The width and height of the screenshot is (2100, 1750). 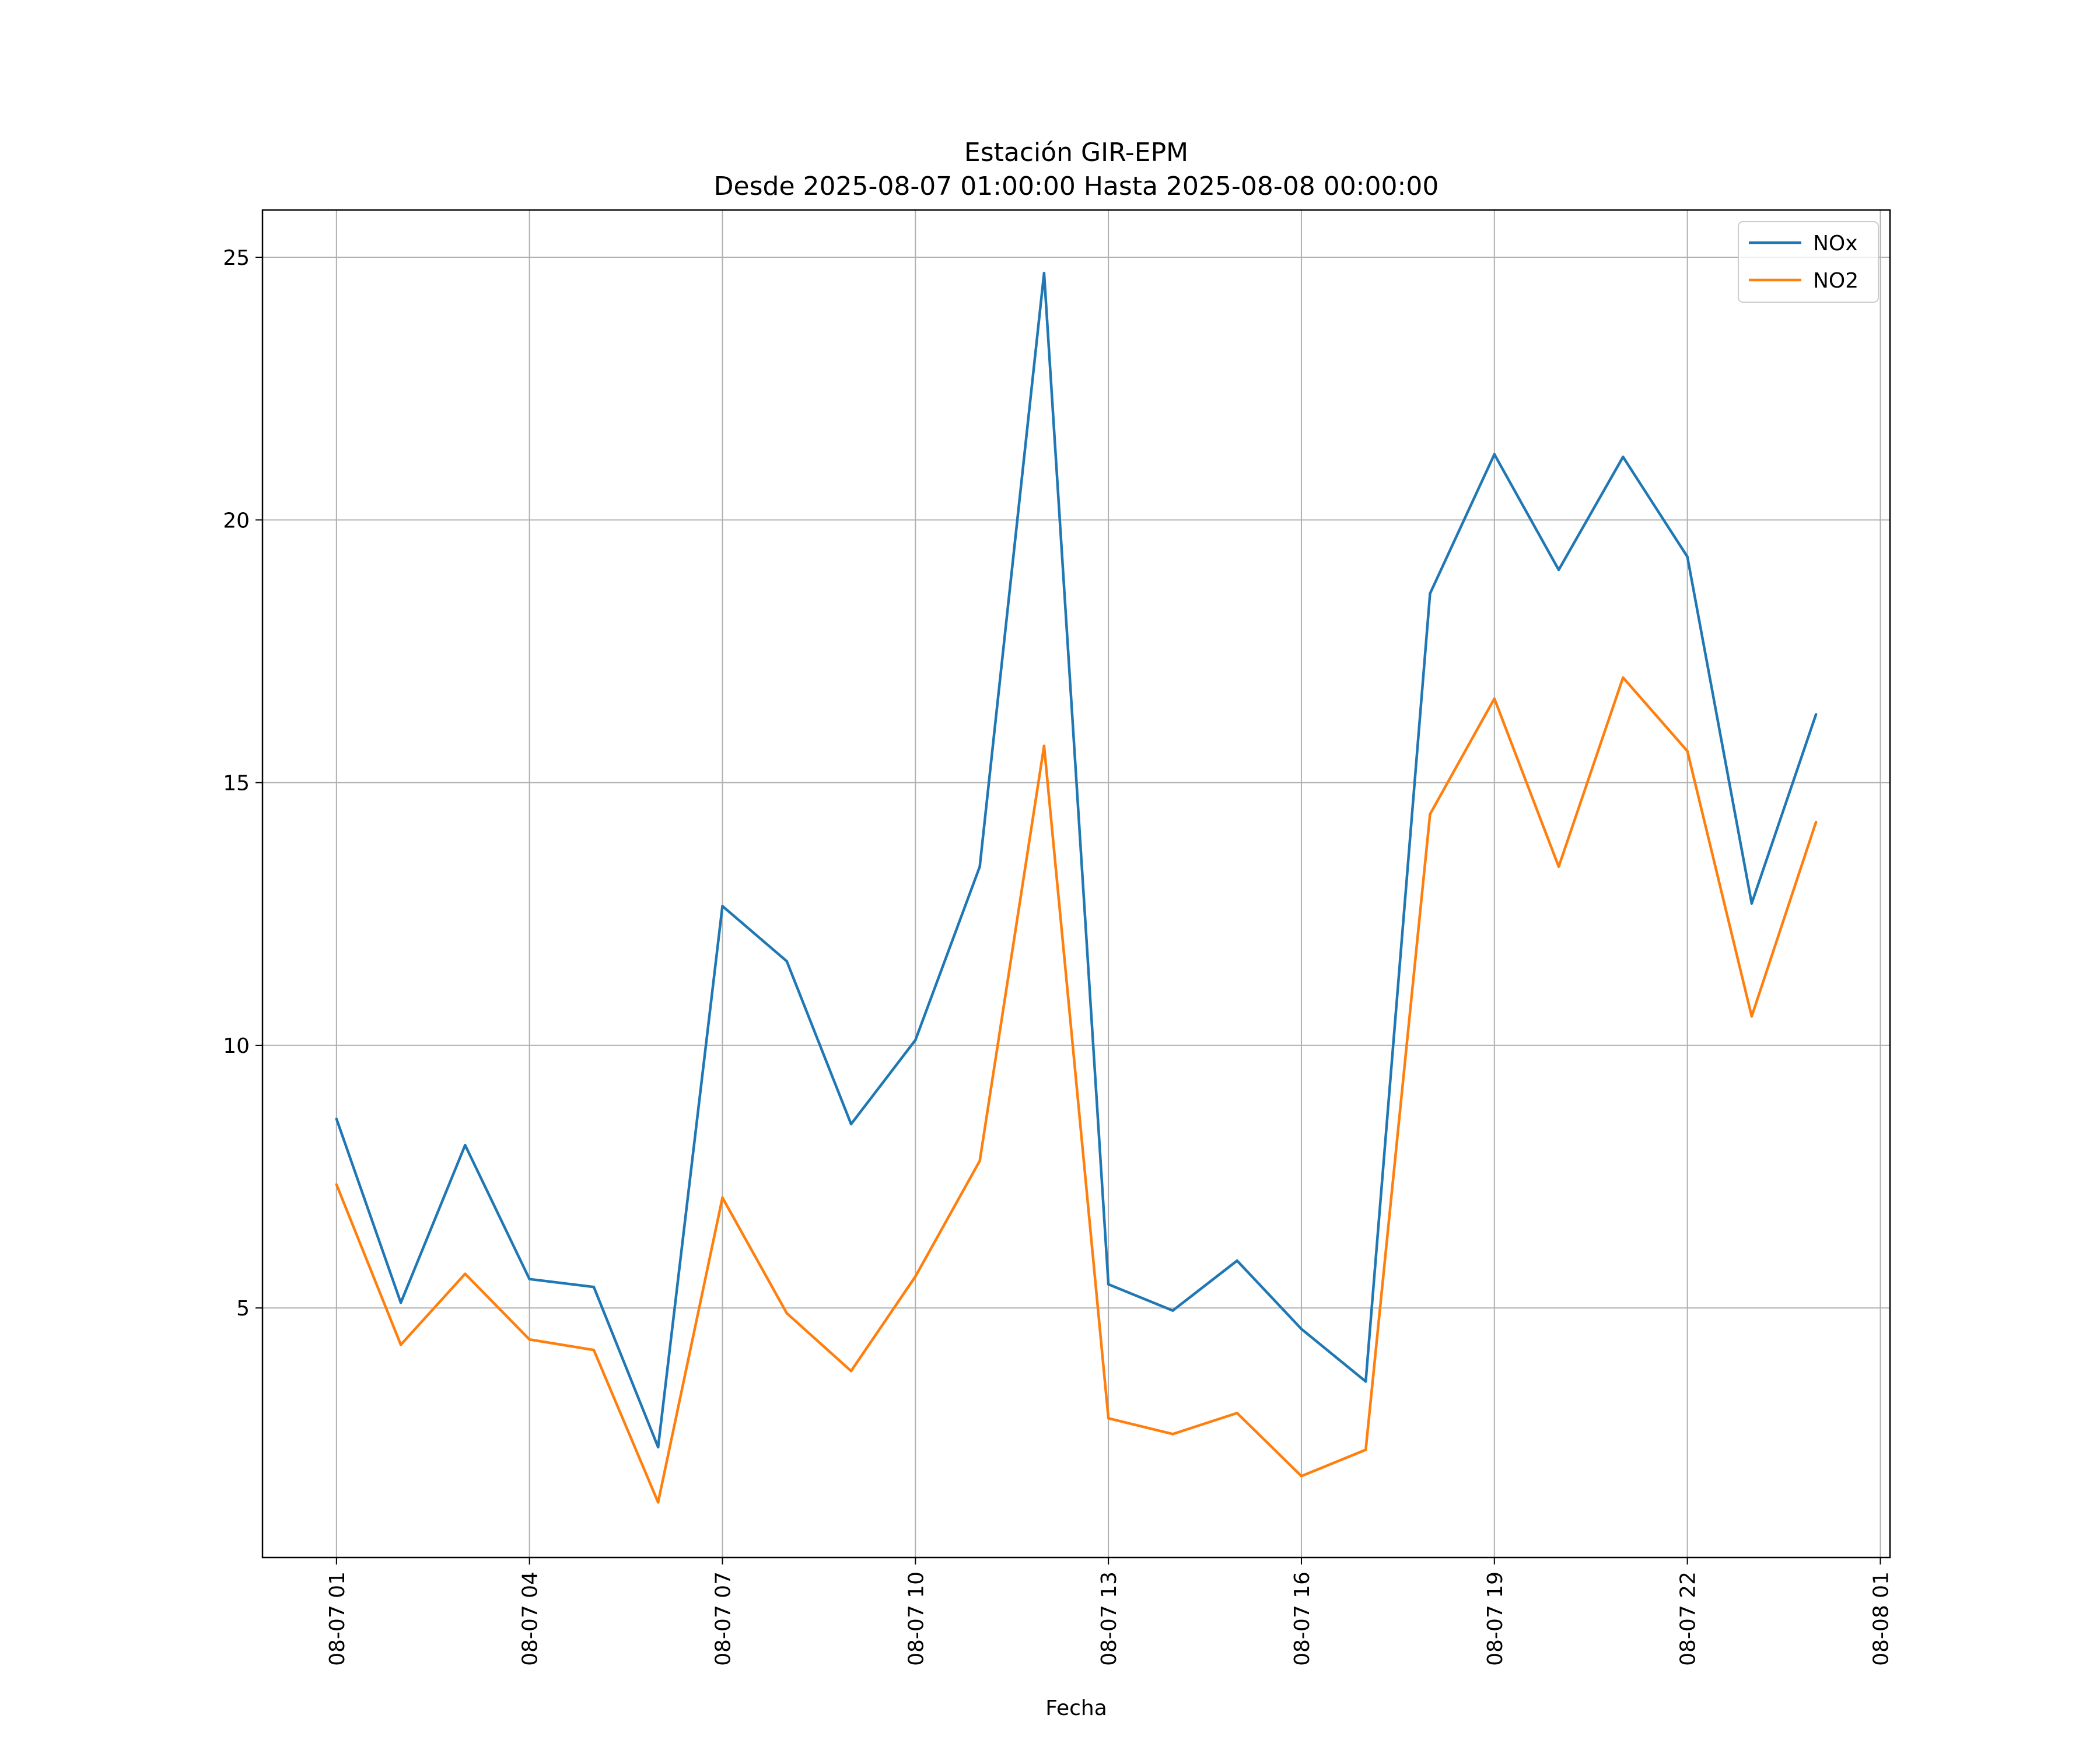 What do you see at coordinates (1835, 244) in the screenshot?
I see `legend-label-nox: NOx` at bounding box center [1835, 244].